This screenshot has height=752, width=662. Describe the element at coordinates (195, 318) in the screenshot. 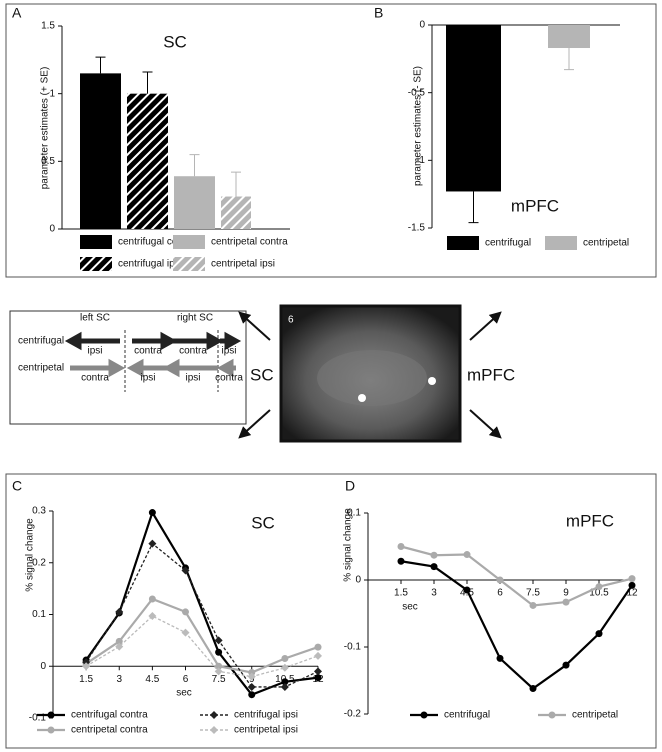

I see `right-sc-label: right SC` at that location.